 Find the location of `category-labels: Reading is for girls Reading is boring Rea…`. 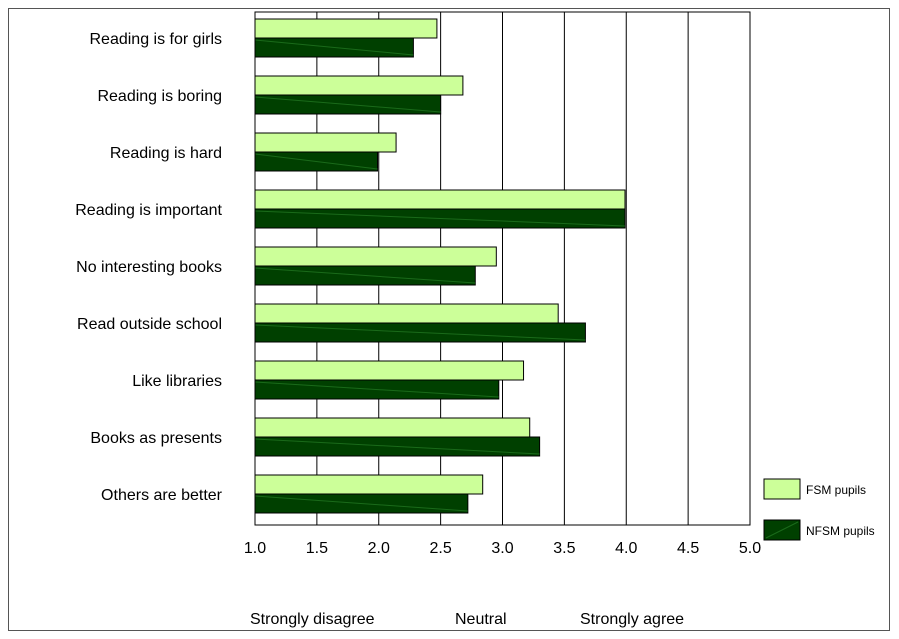

category-labels: Reading is for girls Reading is boring Rea… is located at coordinates (148, 267).